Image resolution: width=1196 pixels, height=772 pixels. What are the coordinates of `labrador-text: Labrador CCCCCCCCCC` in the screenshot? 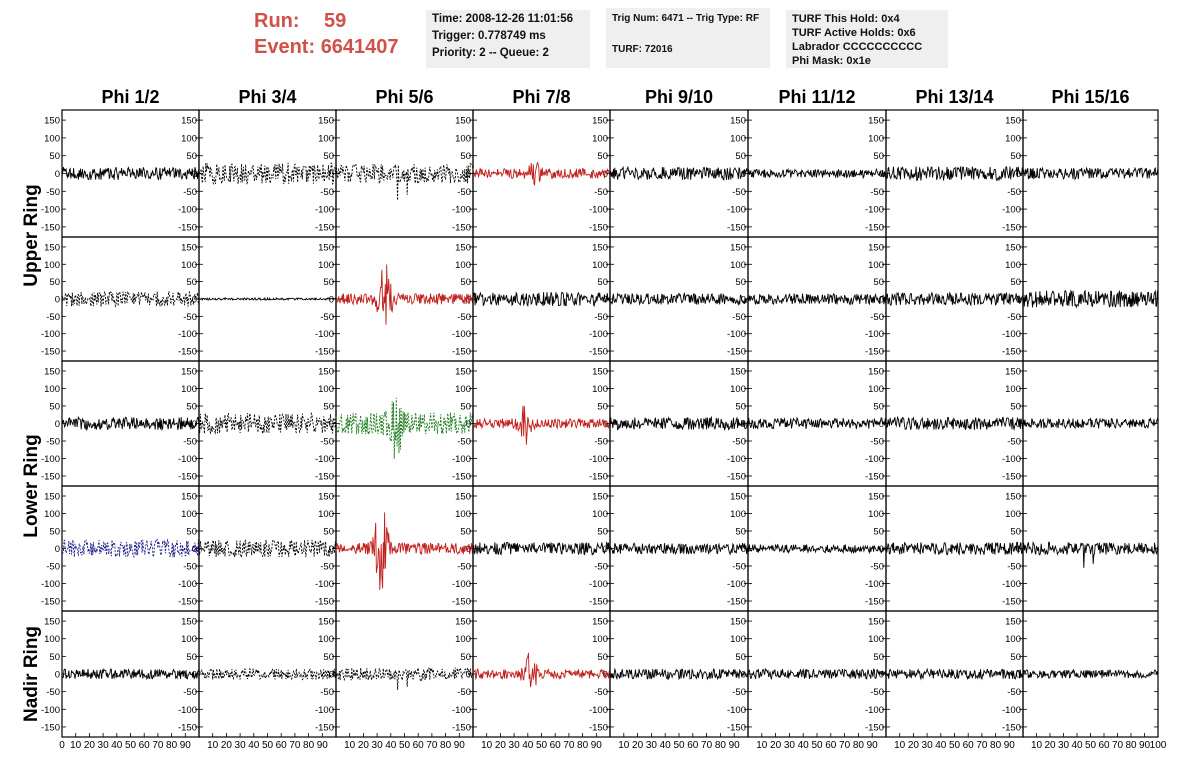 It's located at (857, 47).